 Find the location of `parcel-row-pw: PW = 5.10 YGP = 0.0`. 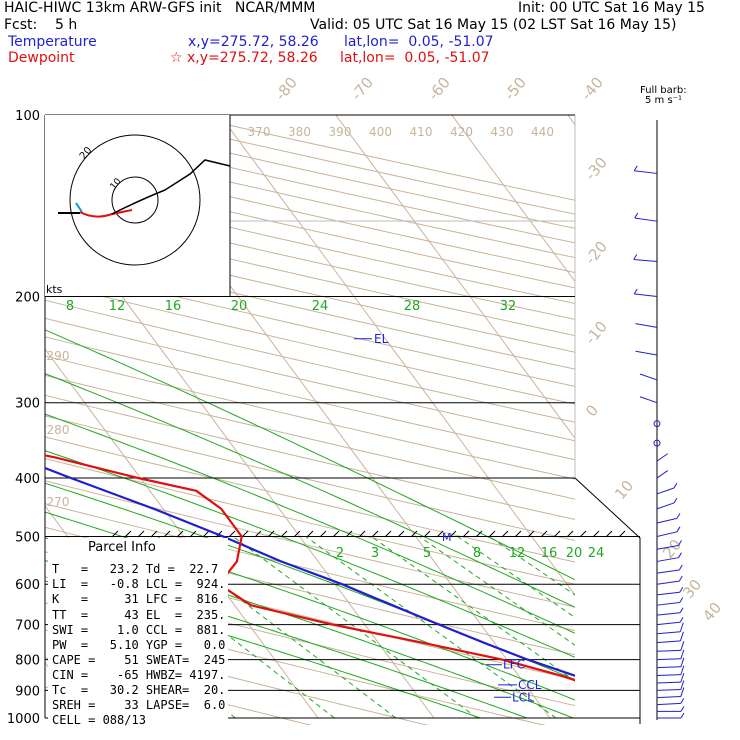

parcel-row-pw: PW = 5.10 YGP = 0.0 is located at coordinates (139, 645).